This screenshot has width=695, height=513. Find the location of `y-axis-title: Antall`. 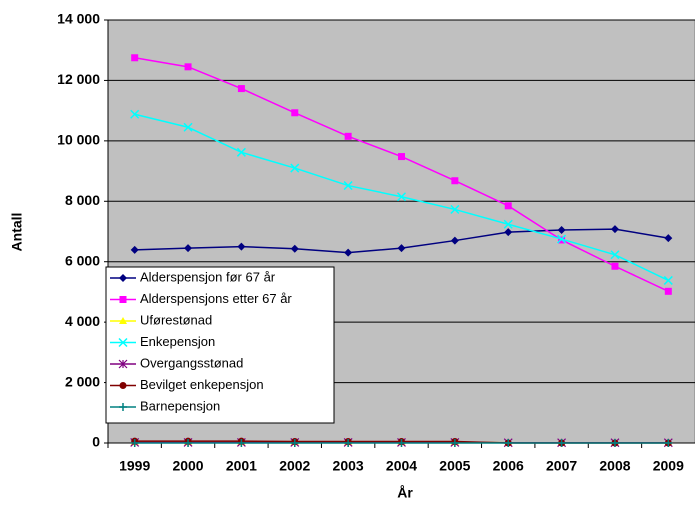

y-axis-title: Antall is located at coordinates (17, 232).